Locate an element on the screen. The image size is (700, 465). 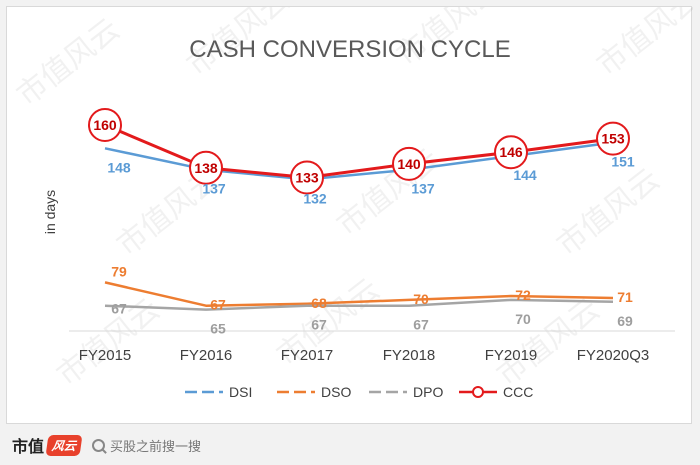
dpo-data-label: 65 is located at coordinates (218, 329).